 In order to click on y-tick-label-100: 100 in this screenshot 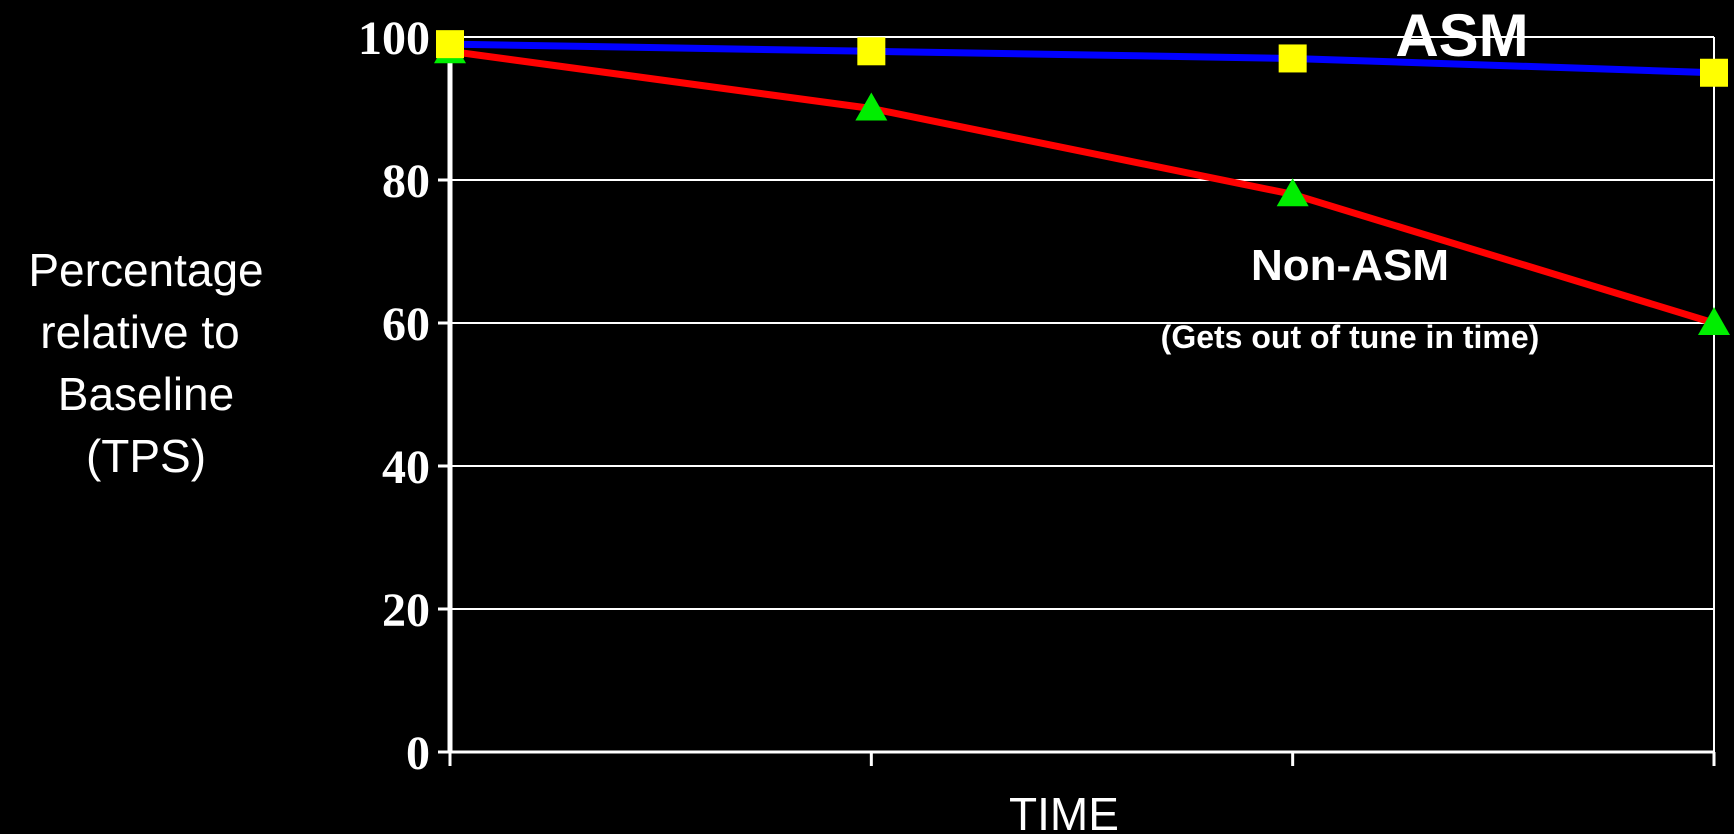, I will do `click(394, 38)`.